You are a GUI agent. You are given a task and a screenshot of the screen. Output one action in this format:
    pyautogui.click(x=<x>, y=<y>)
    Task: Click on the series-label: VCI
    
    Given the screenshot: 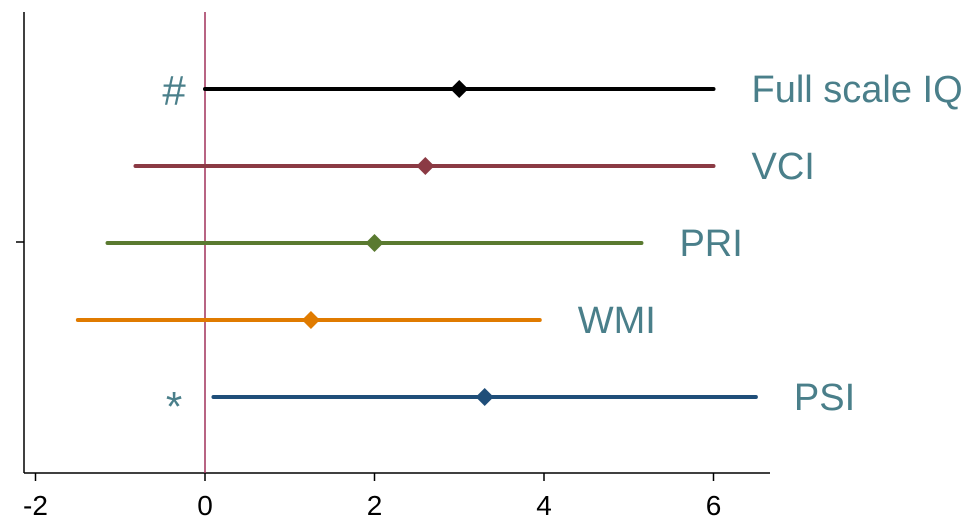 What is the action you would take?
    pyautogui.click(x=783, y=167)
    